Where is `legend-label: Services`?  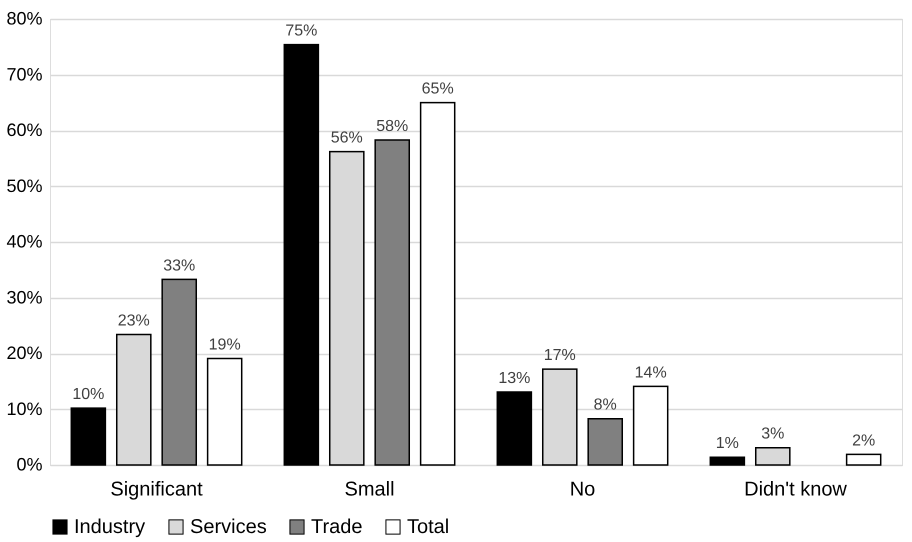 legend-label: Services is located at coordinates (228, 527).